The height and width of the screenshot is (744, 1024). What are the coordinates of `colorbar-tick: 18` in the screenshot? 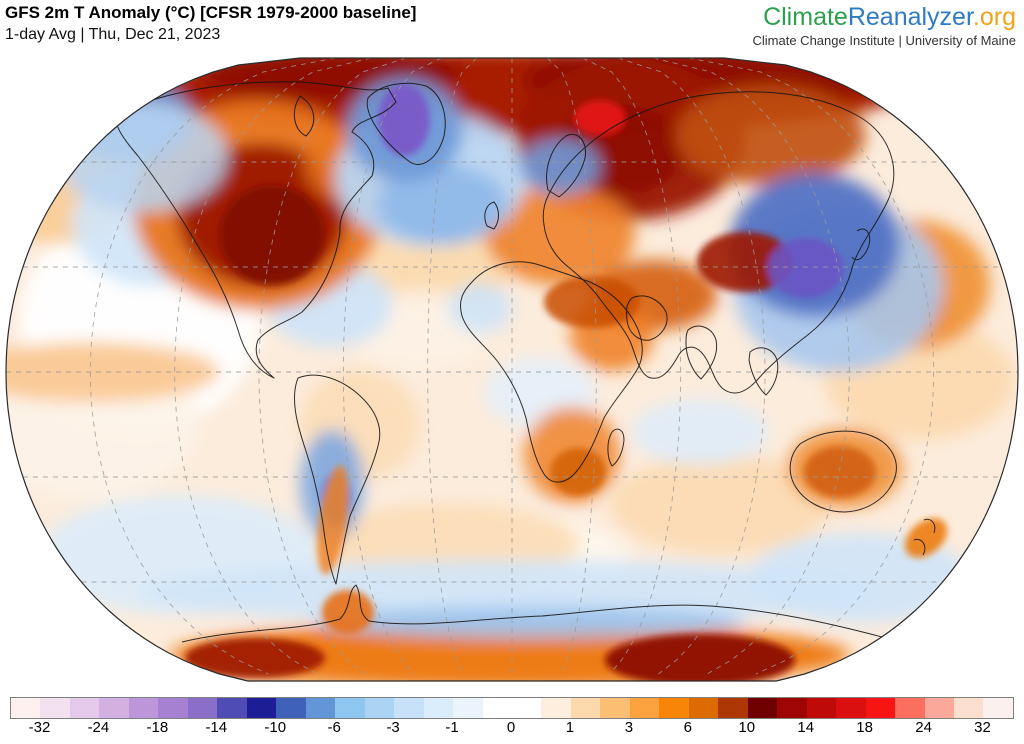 It's located at (864, 727).